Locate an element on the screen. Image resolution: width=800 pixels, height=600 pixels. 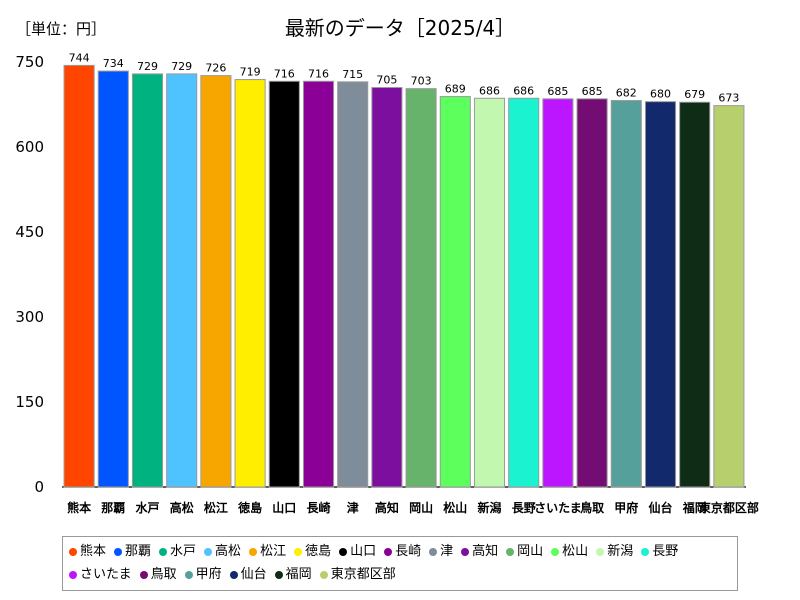
y-tick-label: 450 is located at coordinates (29, 232).